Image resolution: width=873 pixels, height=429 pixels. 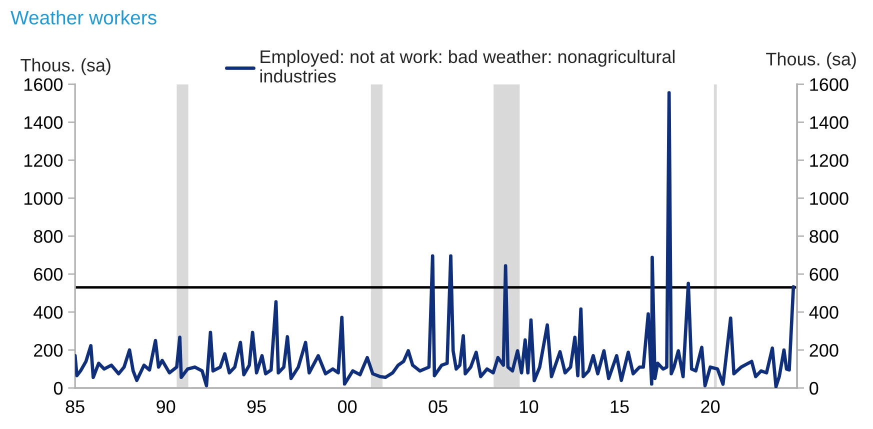 What do you see at coordinates (438, 407) in the screenshot?
I see `x-tick-label: 05` at bounding box center [438, 407].